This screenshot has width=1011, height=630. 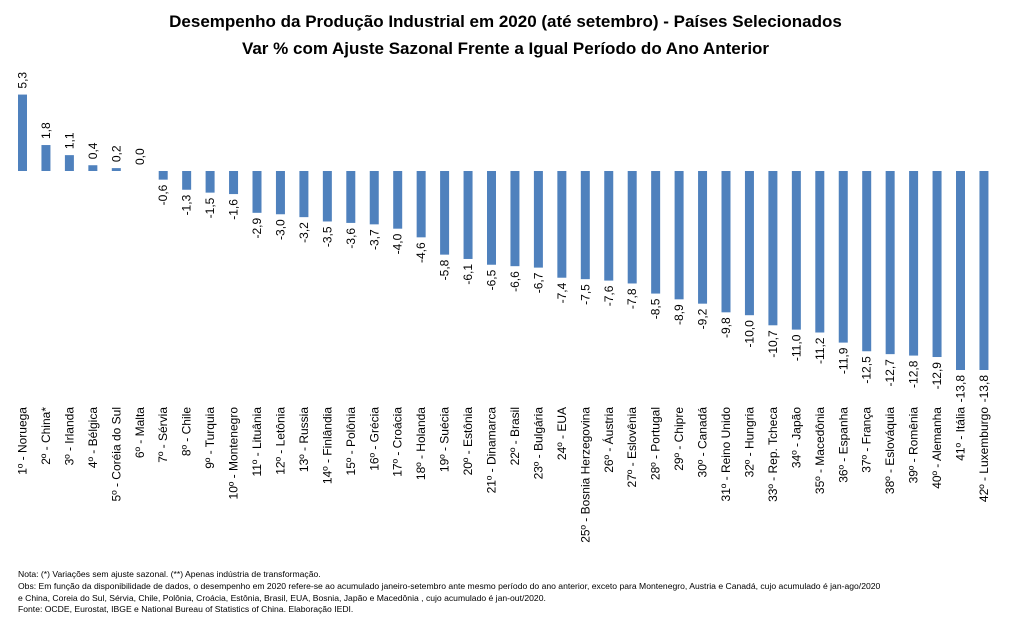 I want to click on bar-value-label: -12,7, so click(x=890, y=373).